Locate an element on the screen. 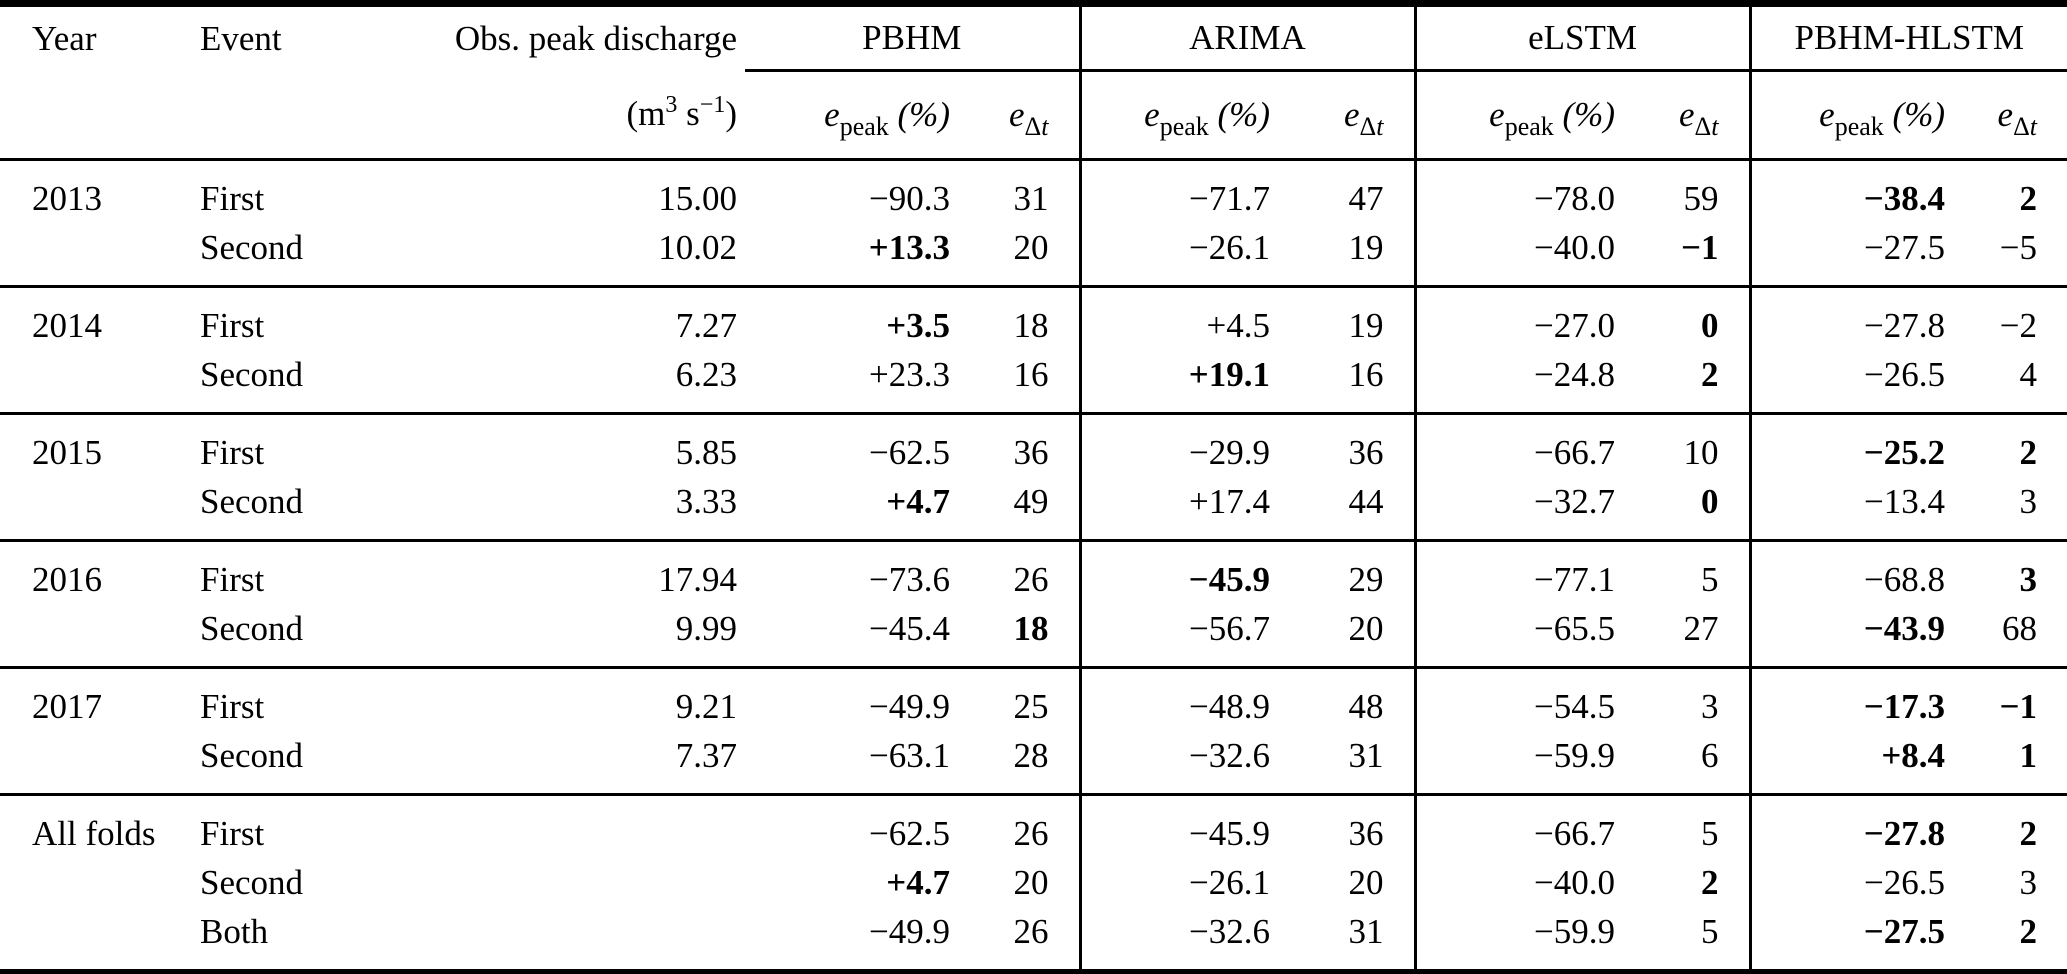 The image size is (2067, 974). edt-cell: 4 is located at coordinates (2028, 374).